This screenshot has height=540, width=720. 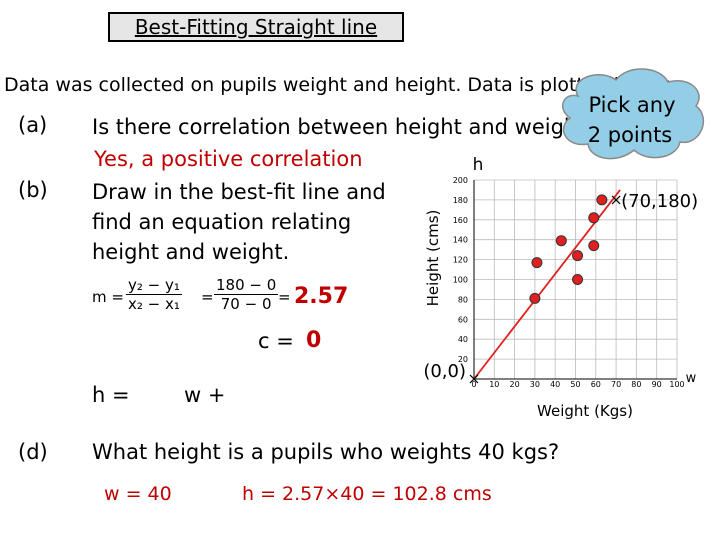 I want to click on q-text: Draw in the best-fit line and, so click(x=239, y=192).